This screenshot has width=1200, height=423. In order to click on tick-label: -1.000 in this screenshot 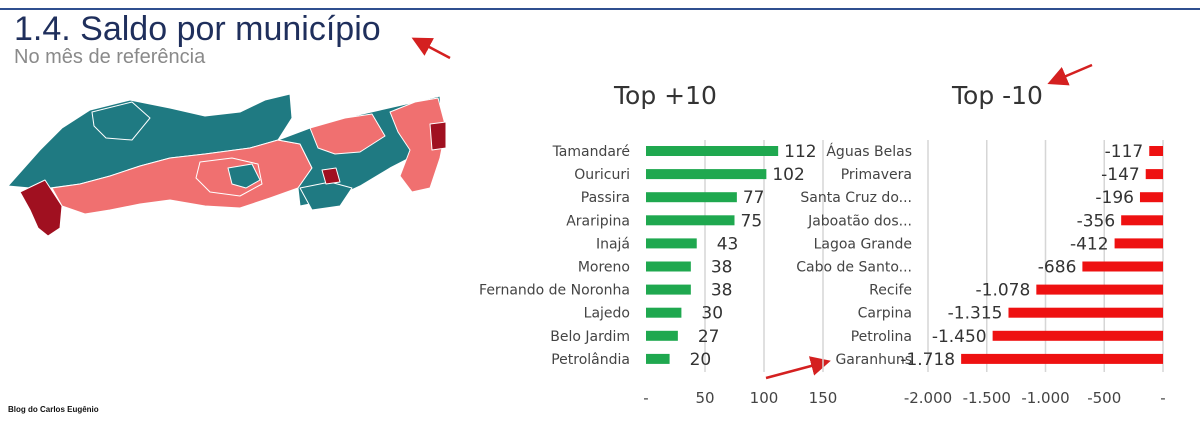, I will do `click(1045, 398)`.